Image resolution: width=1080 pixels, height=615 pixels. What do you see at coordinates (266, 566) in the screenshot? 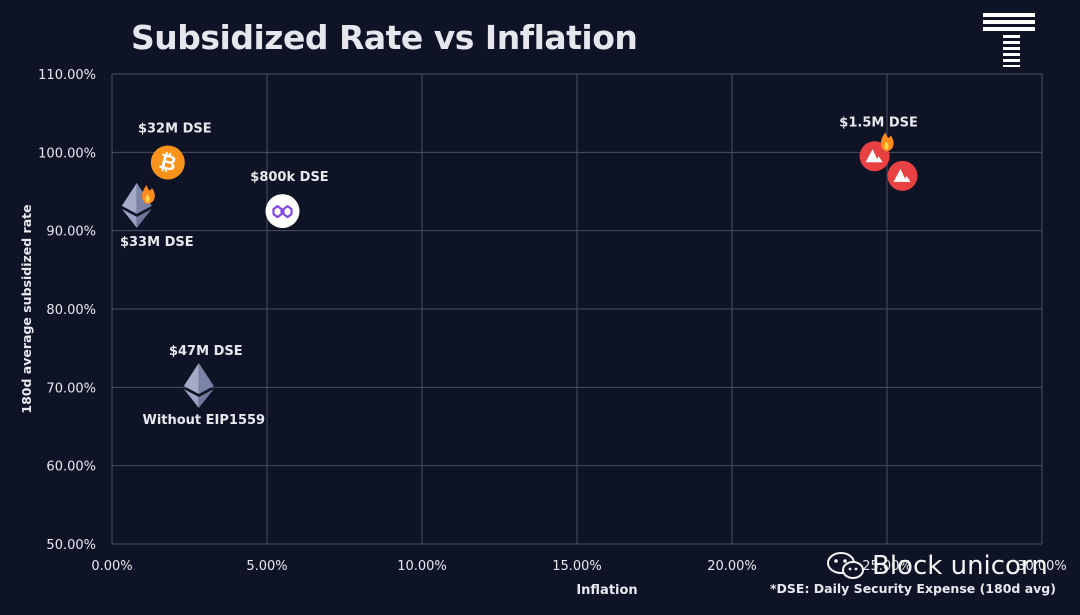
I see `x-tick-label: 5.00%` at bounding box center [266, 566].